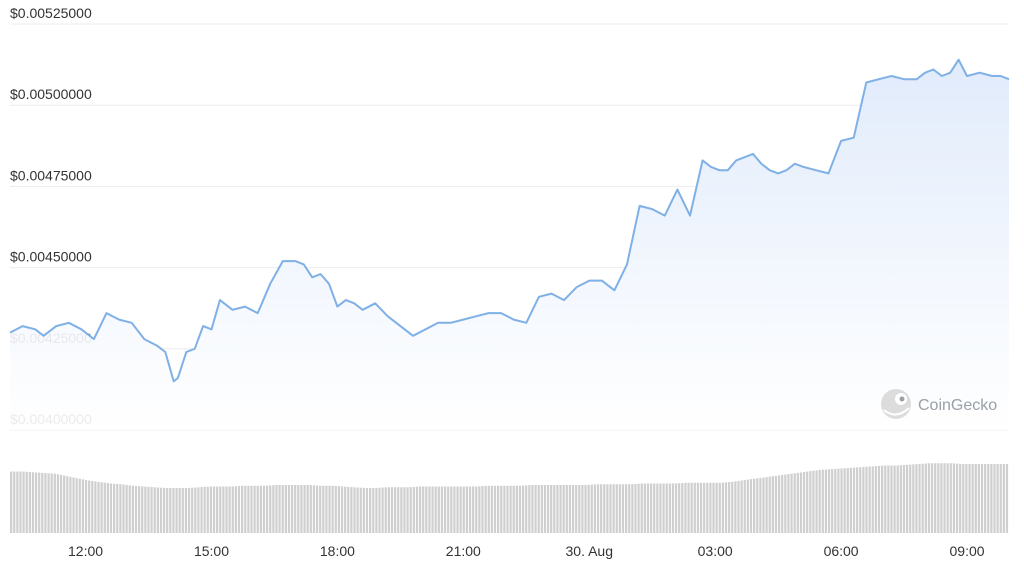 The width and height of the screenshot is (1024, 566). What do you see at coordinates (715, 551) in the screenshot?
I see `x-tick-label: 03:00` at bounding box center [715, 551].